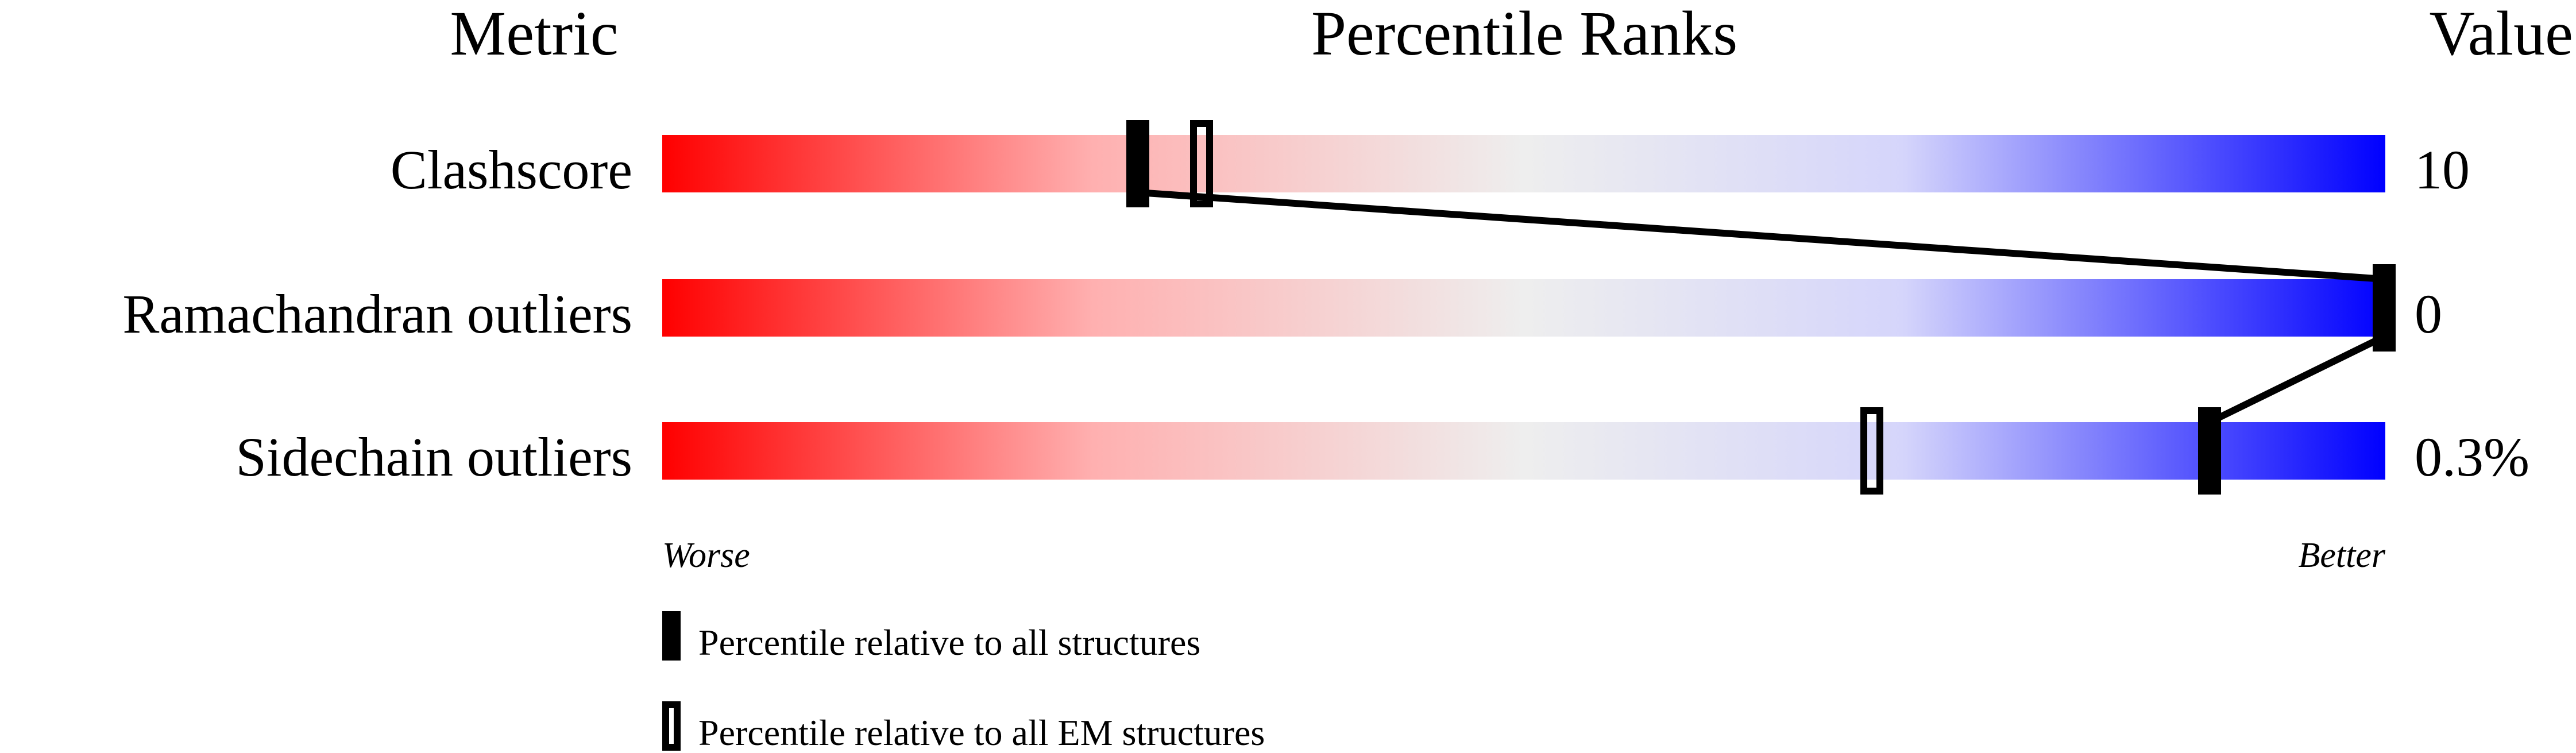 This screenshot has height=753, width=2576. Describe the element at coordinates (706, 555) in the screenshot. I see `axis-worse-label: Worse` at that location.